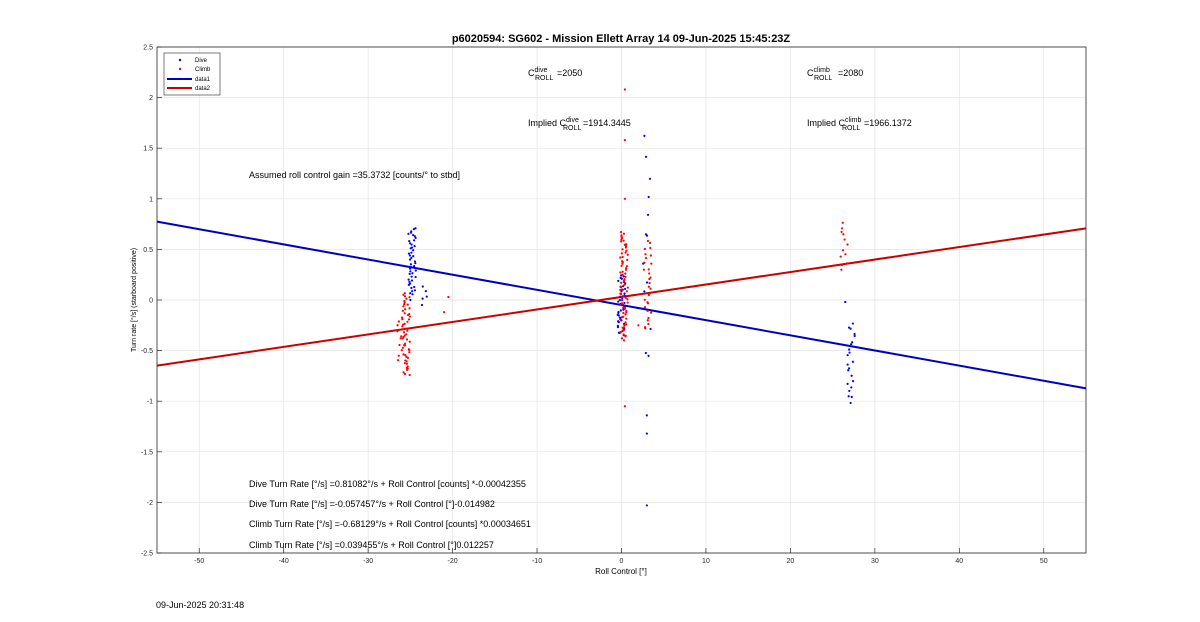 The width and height of the screenshot is (1200, 622). I want to click on legend-data2-label: data2, so click(203, 89).